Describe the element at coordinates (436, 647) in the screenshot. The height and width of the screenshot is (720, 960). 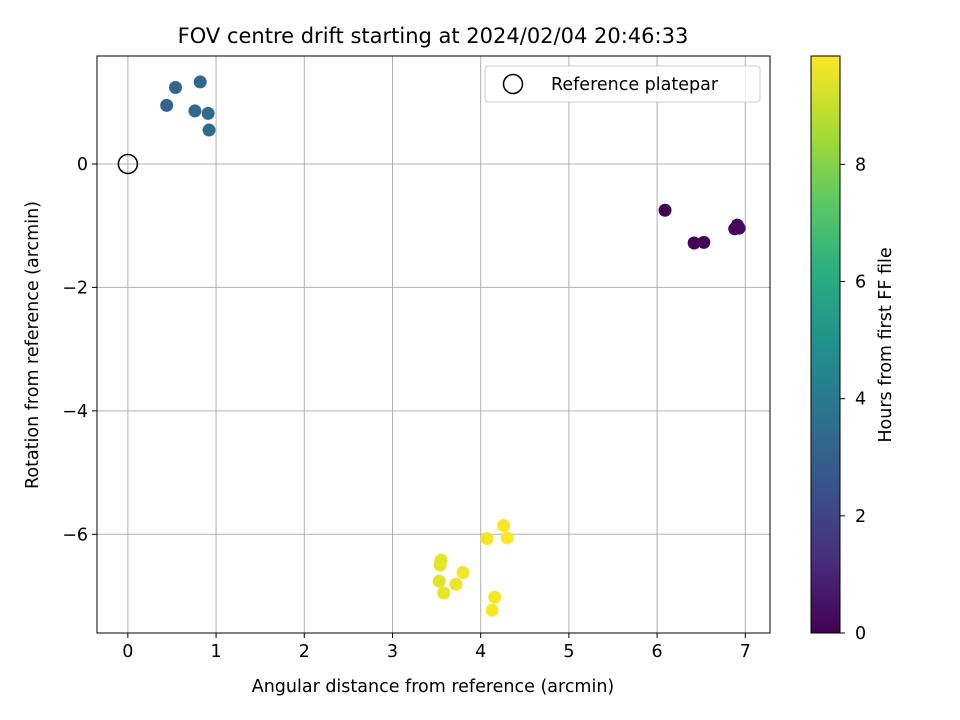
I see `x-axis-ticks: 0 1 2 3 4 5 6 7` at that location.